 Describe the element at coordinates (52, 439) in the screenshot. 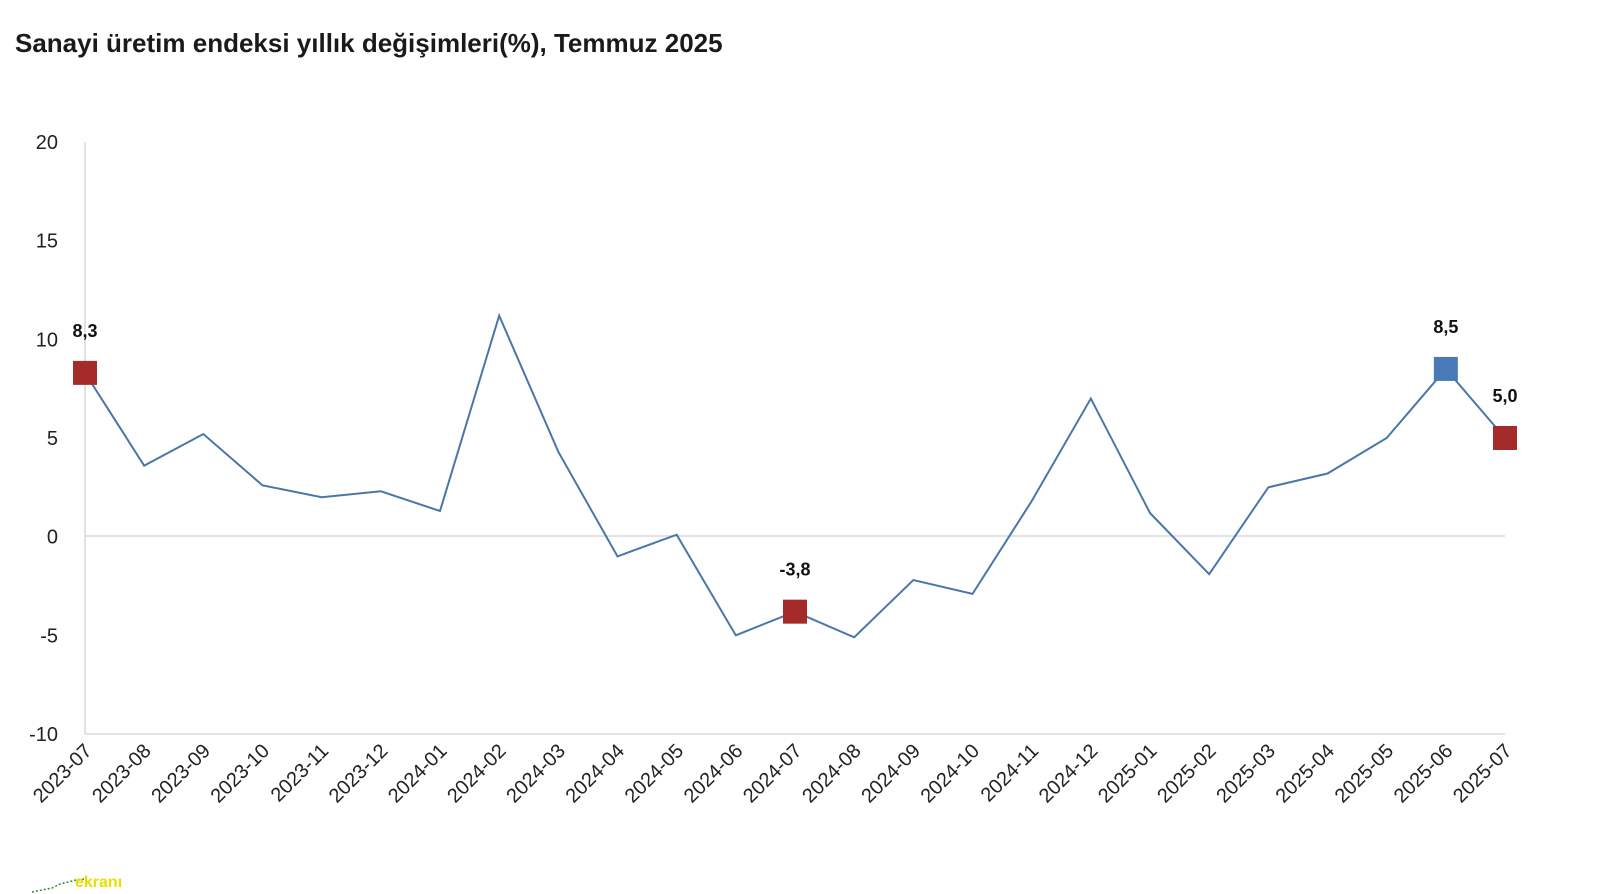

I see `y-tick-label: 5` at that location.